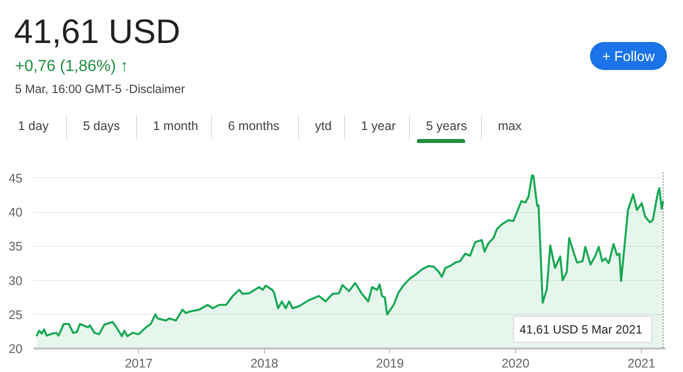 The height and width of the screenshot is (372, 683). What do you see at coordinates (138, 363) in the screenshot?
I see `x-tick-label: 2017` at bounding box center [138, 363].